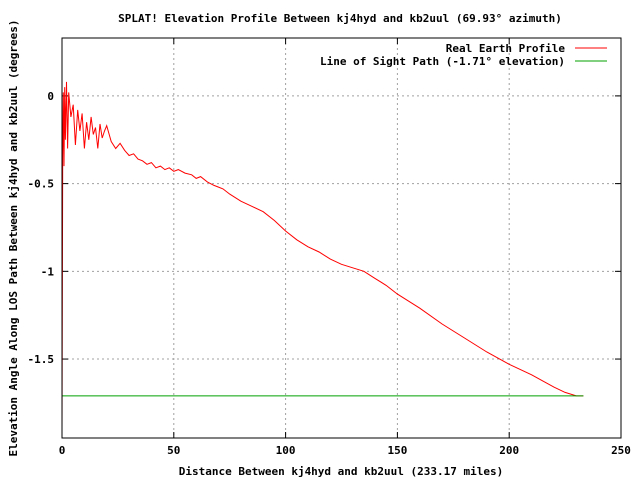 Image resolution: width=640 pixels, height=480 pixels. Describe the element at coordinates (509, 450) in the screenshot. I see `x-tick-label: 200` at that location.